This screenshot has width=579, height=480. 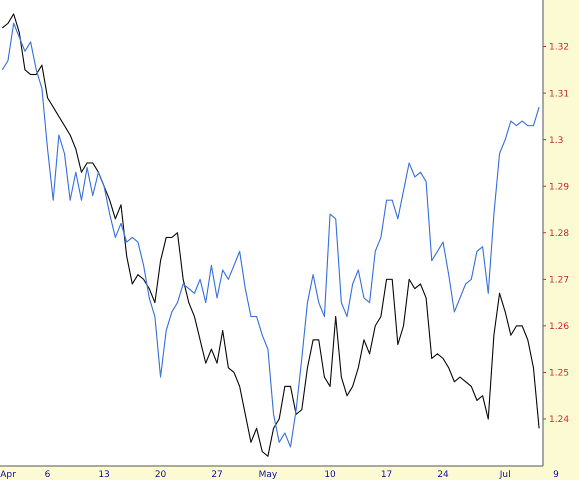 I want to click on x-tick-label: 10, so click(x=330, y=475).